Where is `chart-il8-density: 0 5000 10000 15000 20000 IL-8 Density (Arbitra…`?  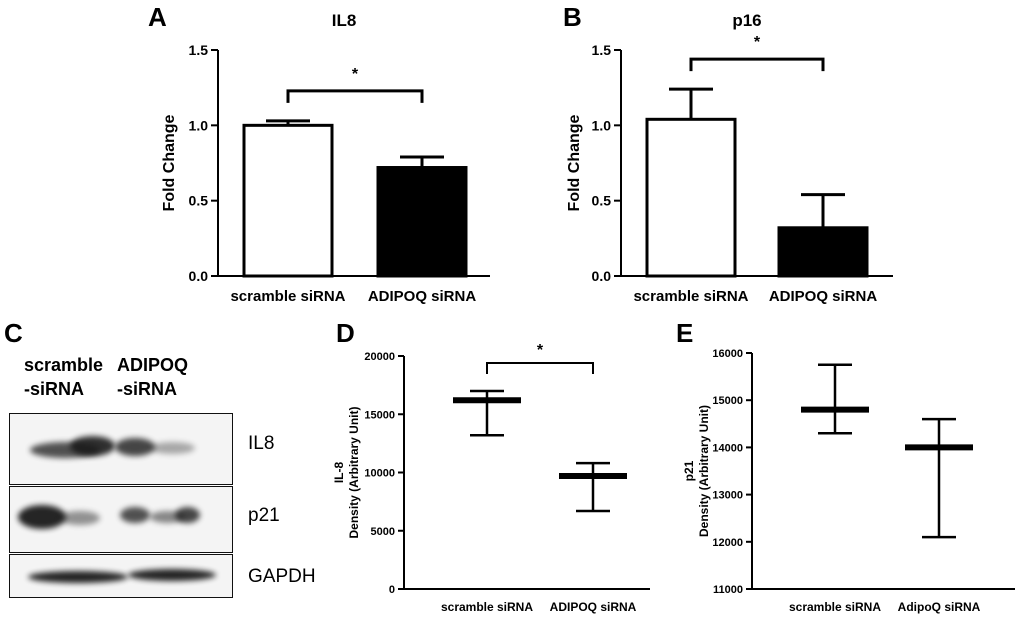 chart-il8-density: 0 5000 10000 15000 20000 IL-8 Density (Arbitra… is located at coordinates (491, 478).